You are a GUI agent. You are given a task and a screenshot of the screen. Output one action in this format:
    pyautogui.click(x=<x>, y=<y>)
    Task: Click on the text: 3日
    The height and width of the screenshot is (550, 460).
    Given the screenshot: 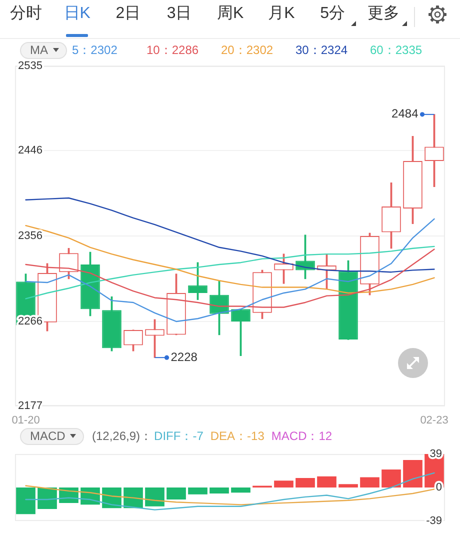 What is the action you would take?
    pyautogui.click(x=179, y=14)
    